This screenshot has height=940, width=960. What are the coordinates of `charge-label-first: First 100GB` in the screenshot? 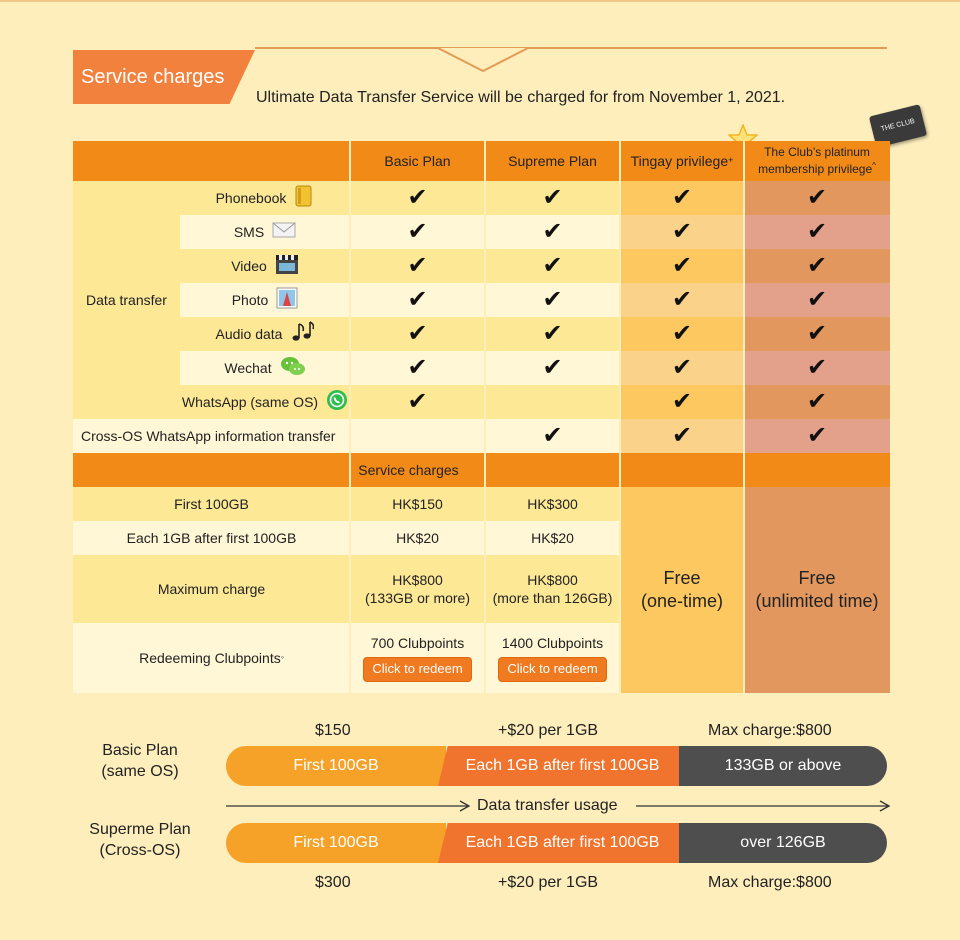 It's located at (211, 504).